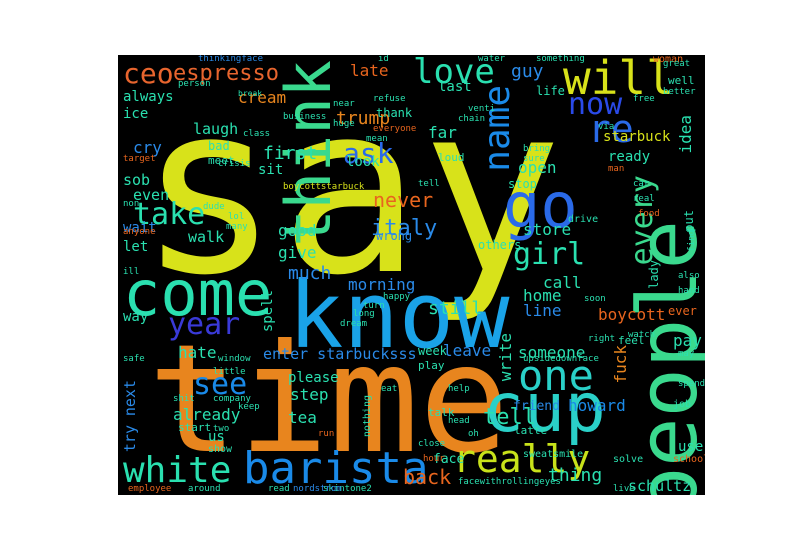 The width and height of the screenshot is (800, 550). Describe the element at coordinates (644, 199) in the screenshot. I see `cloud-word: real` at that location.